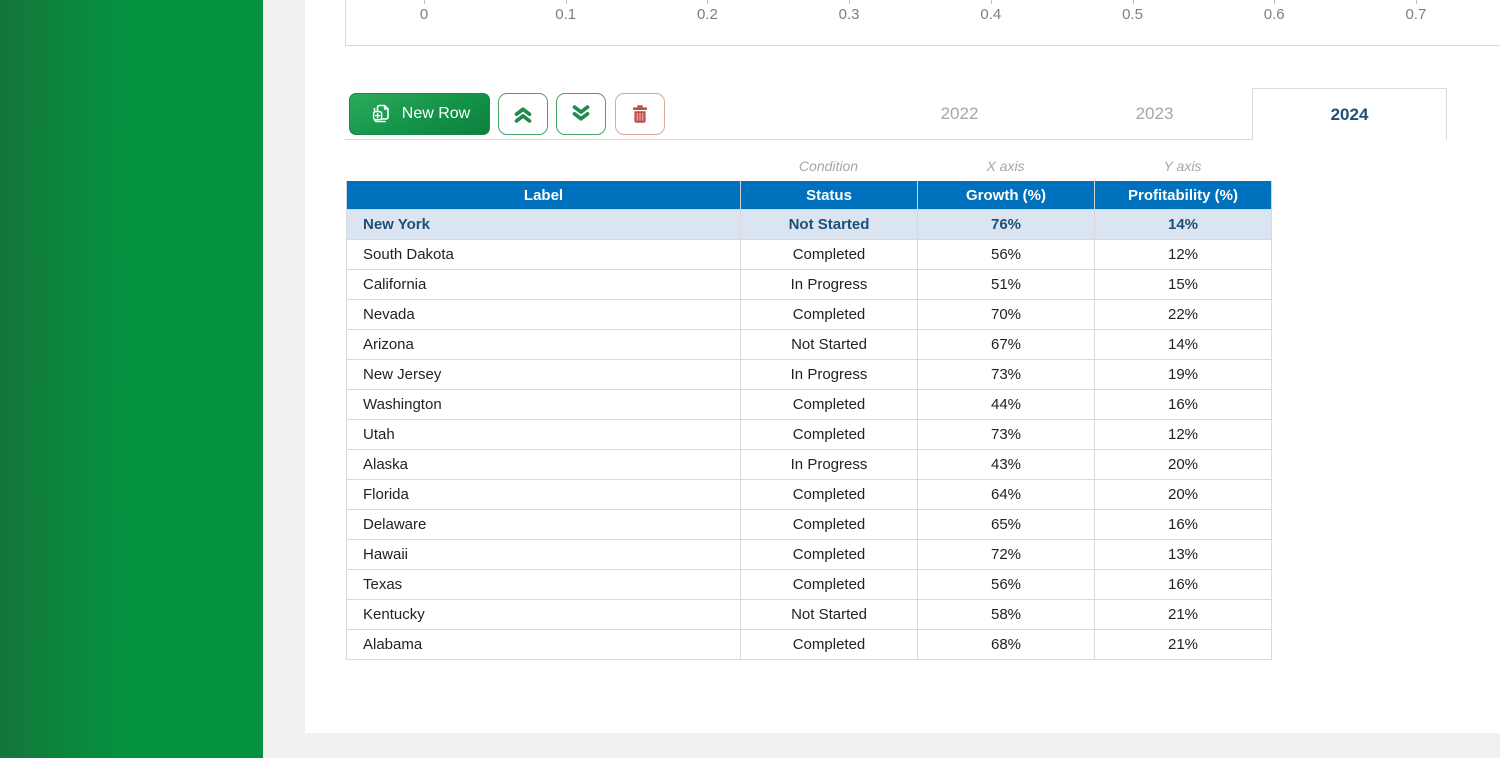 Image resolution: width=1500 pixels, height=758 pixels. What do you see at coordinates (1183, 314) in the screenshot?
I see `cell-profitability: 22%` at bounding box center [1183, 314].